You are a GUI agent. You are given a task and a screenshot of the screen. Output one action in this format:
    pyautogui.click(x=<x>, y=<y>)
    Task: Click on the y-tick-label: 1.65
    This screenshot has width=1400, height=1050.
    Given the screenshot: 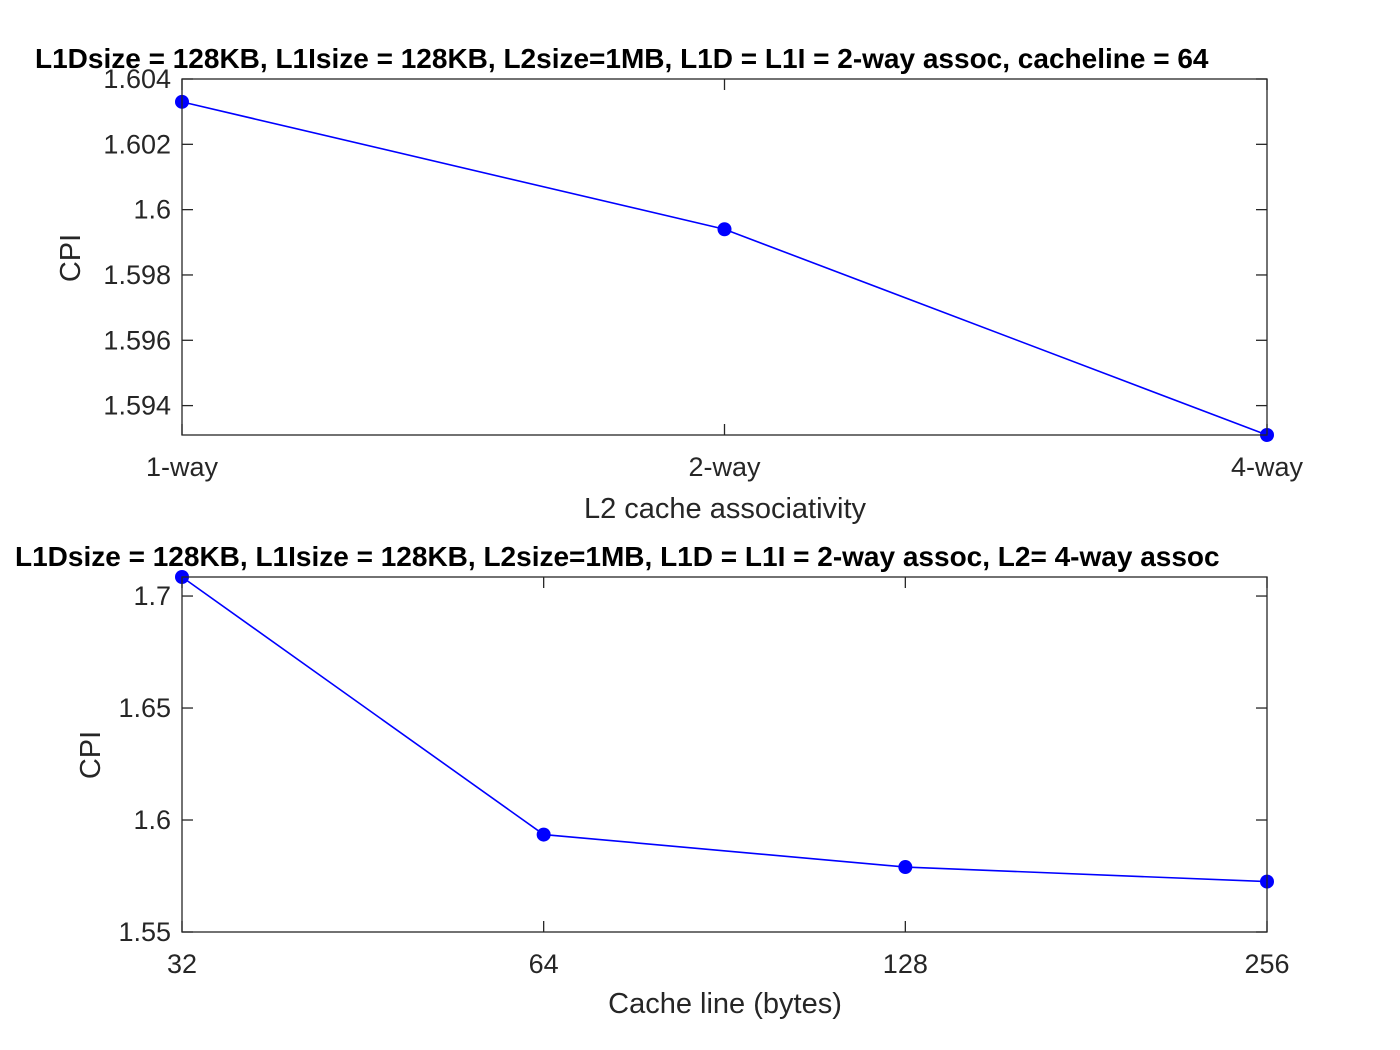 What is the action you would take?
    pyautogui.click(x=144, y=708)
    